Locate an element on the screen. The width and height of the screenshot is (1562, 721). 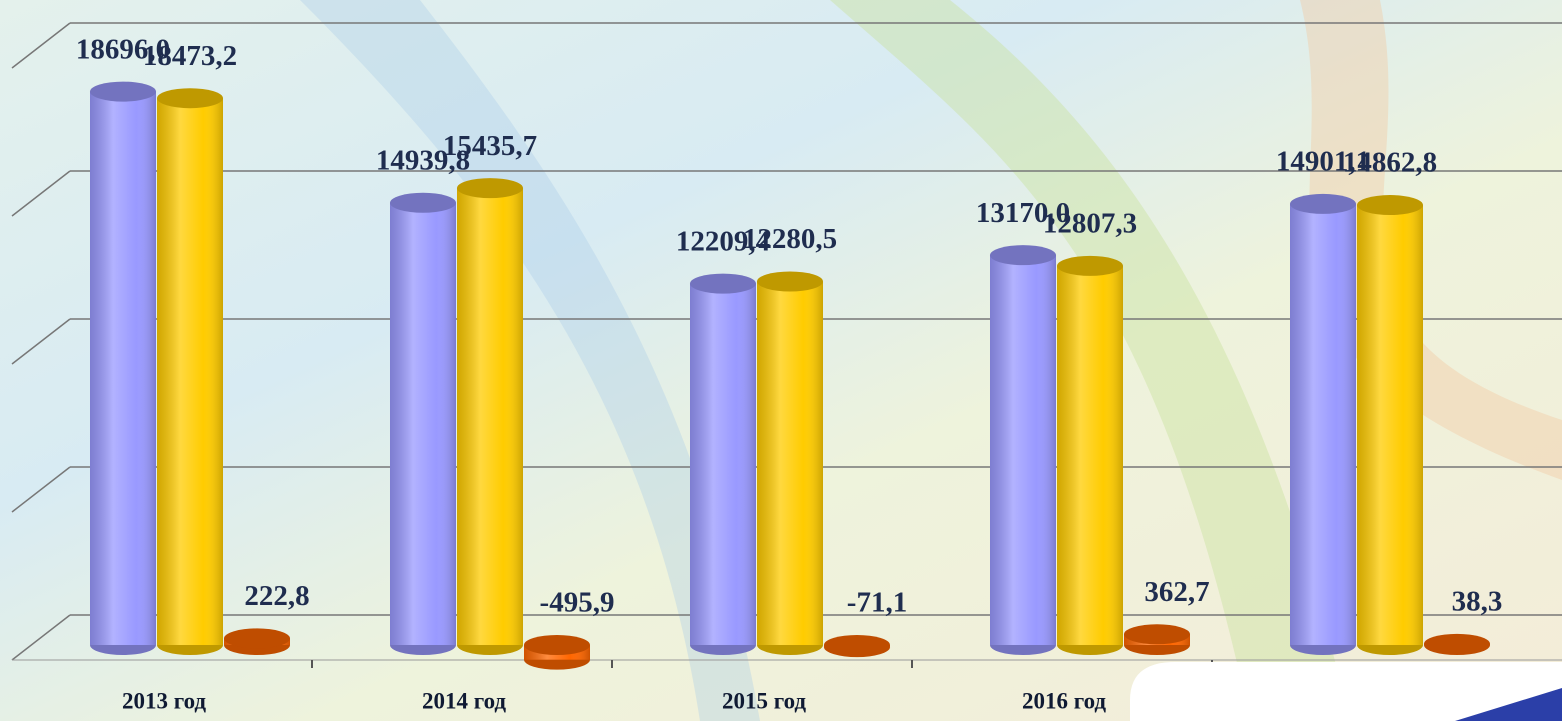
x-tick-label: 2014 год is located at coordinates (464, 700).